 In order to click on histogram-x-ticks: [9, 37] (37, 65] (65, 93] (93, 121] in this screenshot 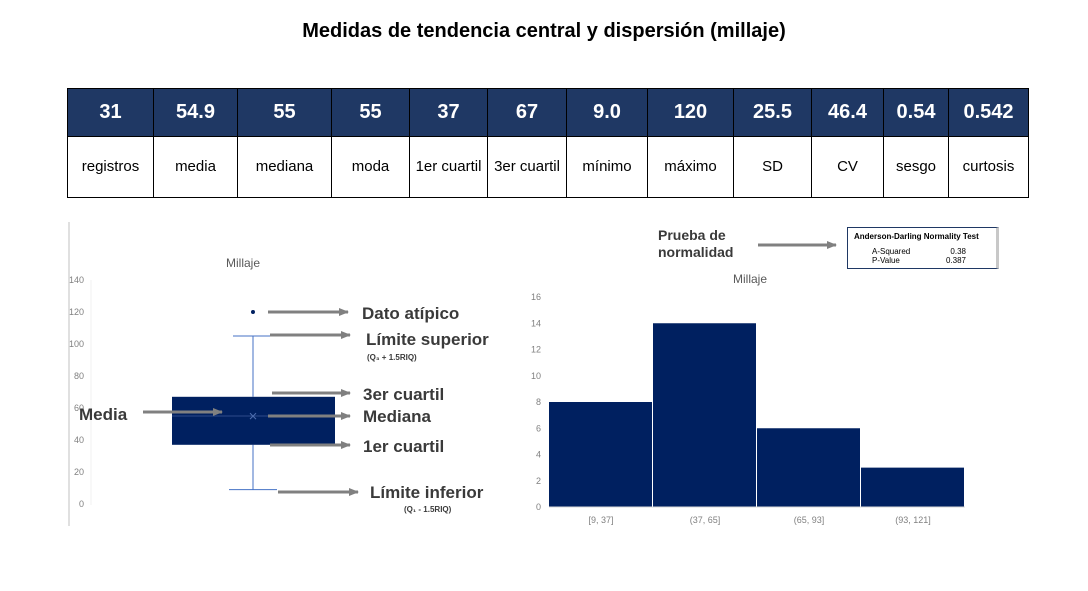, I will do `click(759, 520)`.